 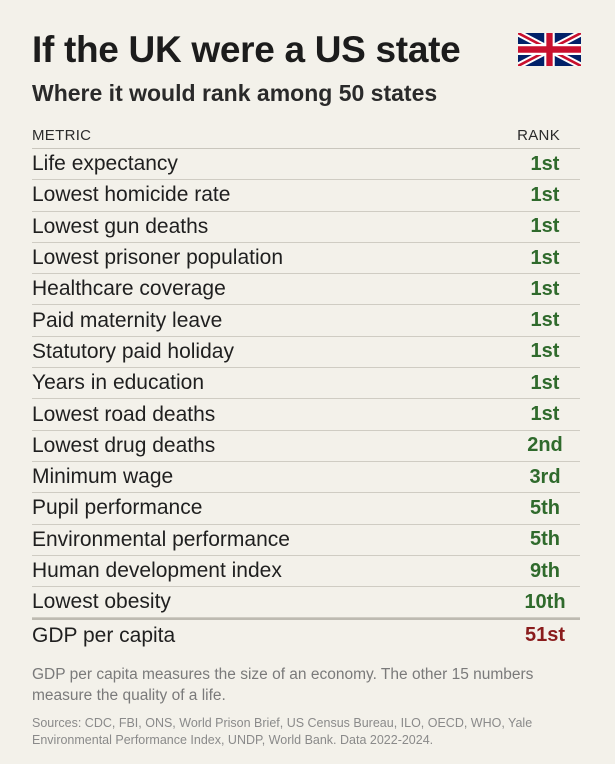 What do you see at coordinates (62, 135) in the screenshot?
I see `column-header-metric: METRIC` at bounding box center [62, 135].